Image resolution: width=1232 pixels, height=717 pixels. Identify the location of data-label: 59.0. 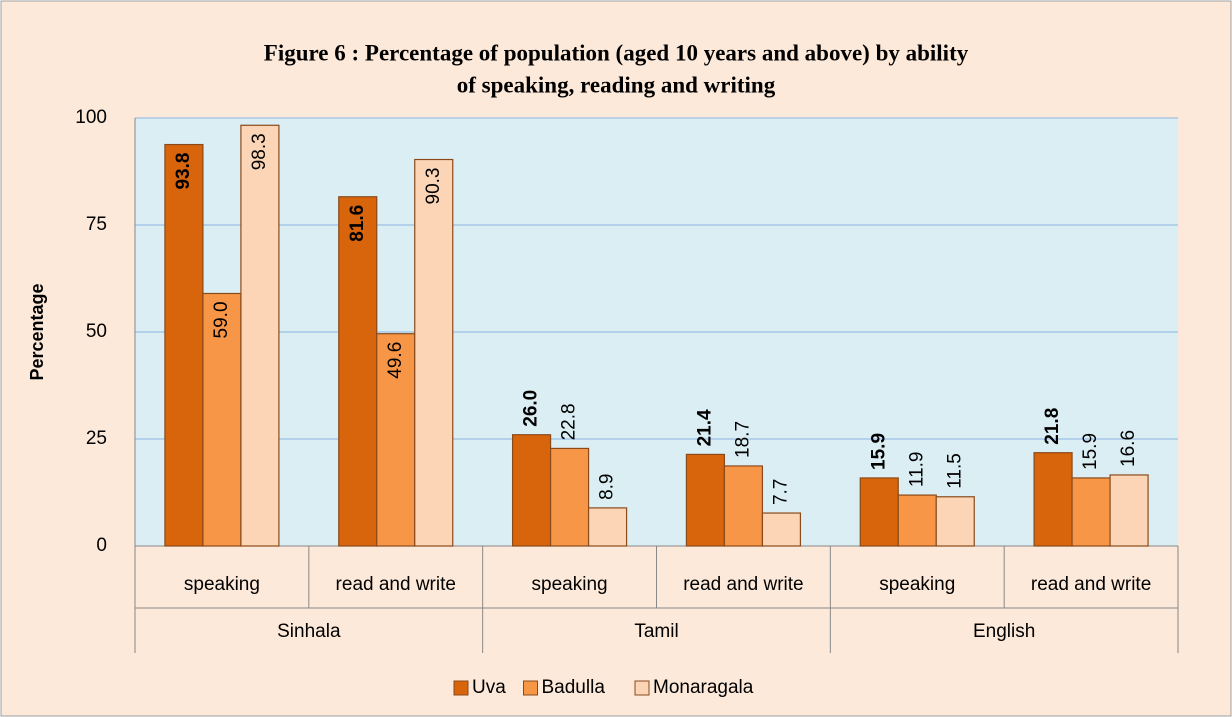
(221, 319).